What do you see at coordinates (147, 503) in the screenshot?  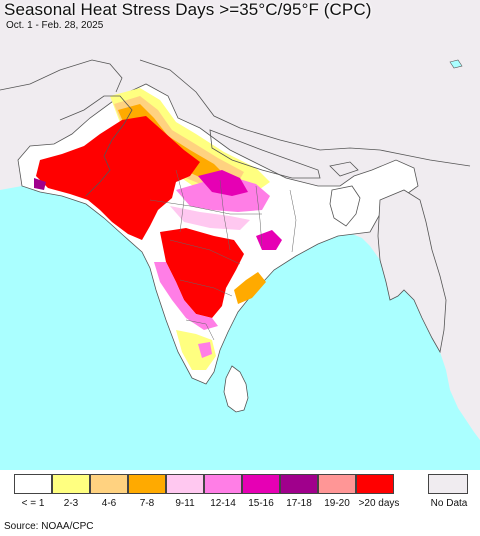 I see `legend-label: 7-8` at bounding box center [147, 503].